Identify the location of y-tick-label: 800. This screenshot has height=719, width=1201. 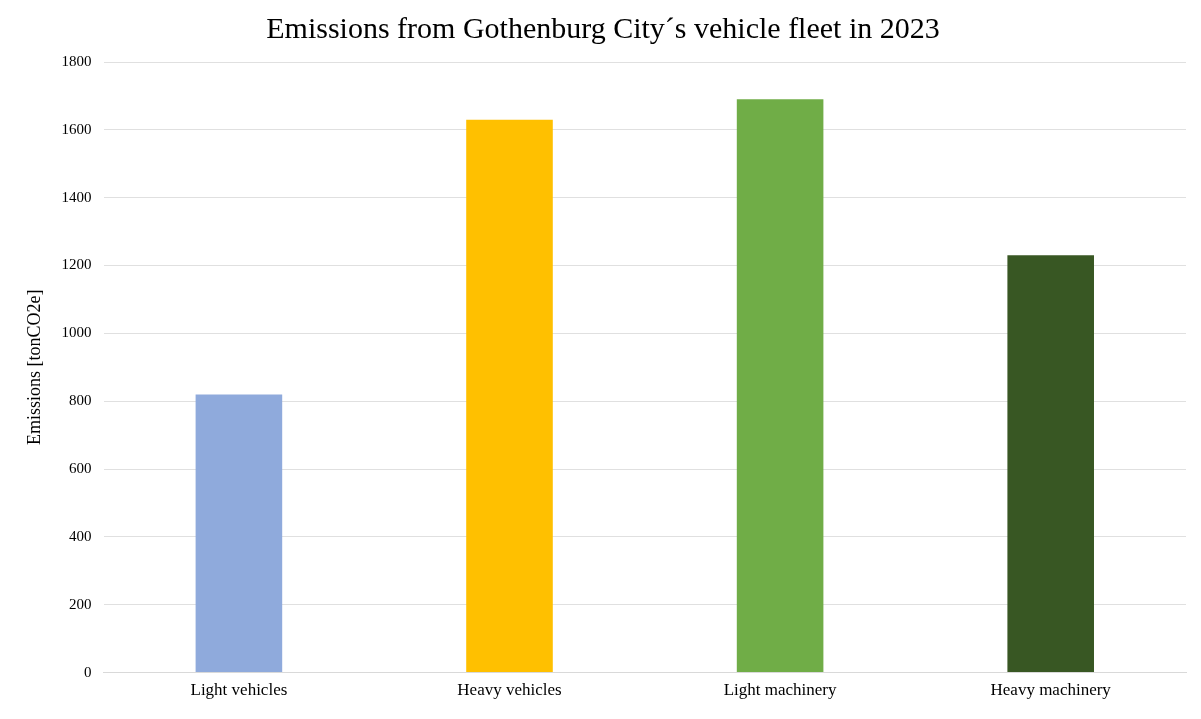
(80, 400).